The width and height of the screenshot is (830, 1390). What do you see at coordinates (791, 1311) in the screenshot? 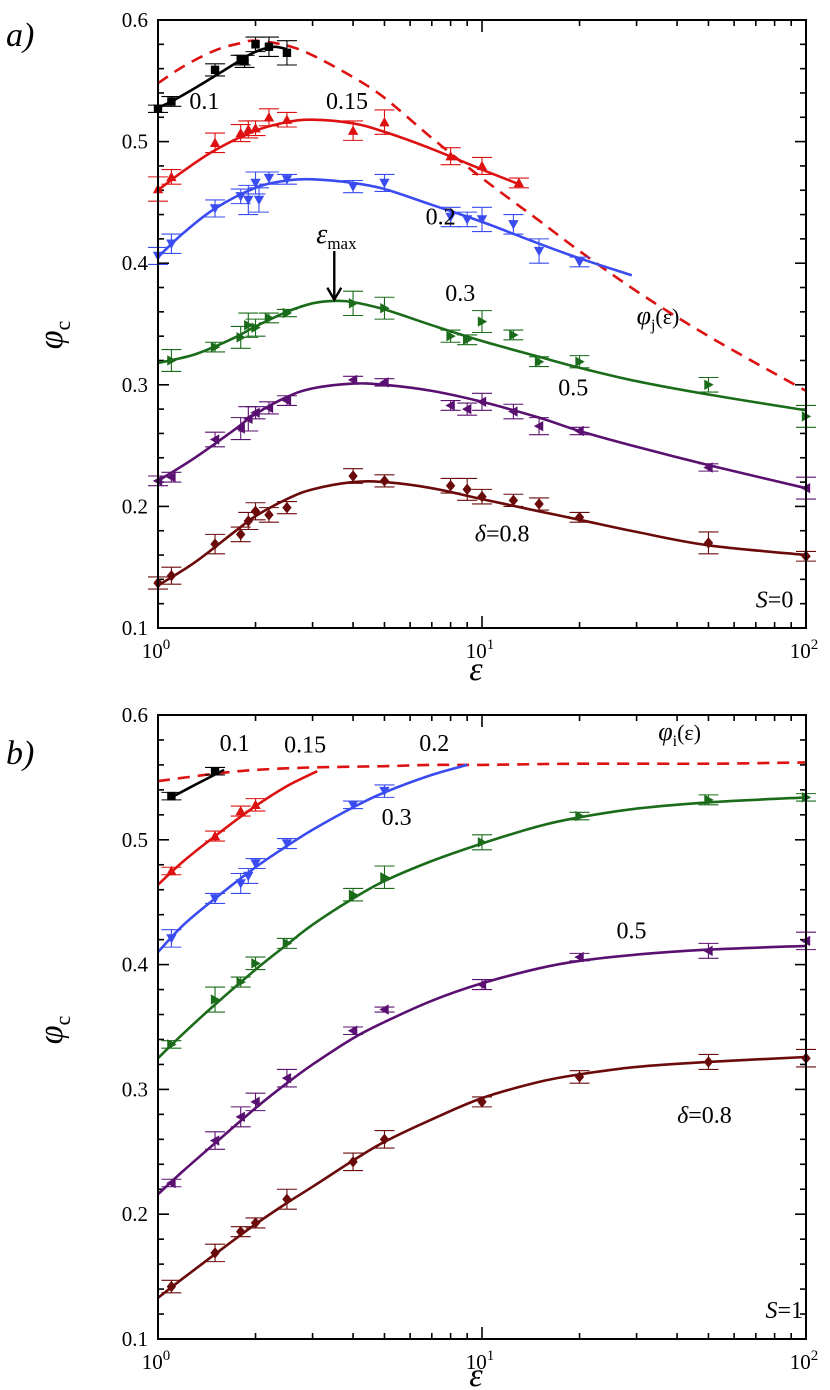
I see `s-annotation-value: =1` at bounding box center [791, 1311].